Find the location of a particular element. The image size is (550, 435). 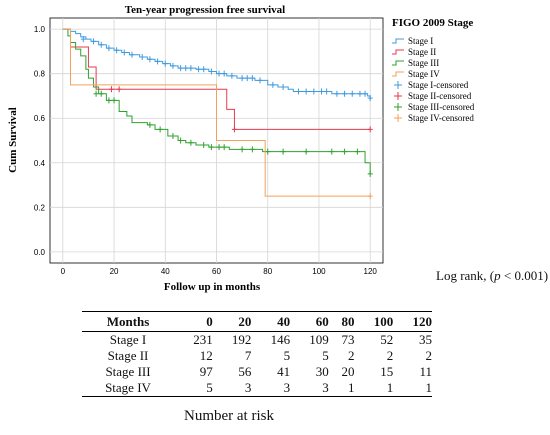

risk-cell: 192 is located at coordinates (241, 339).